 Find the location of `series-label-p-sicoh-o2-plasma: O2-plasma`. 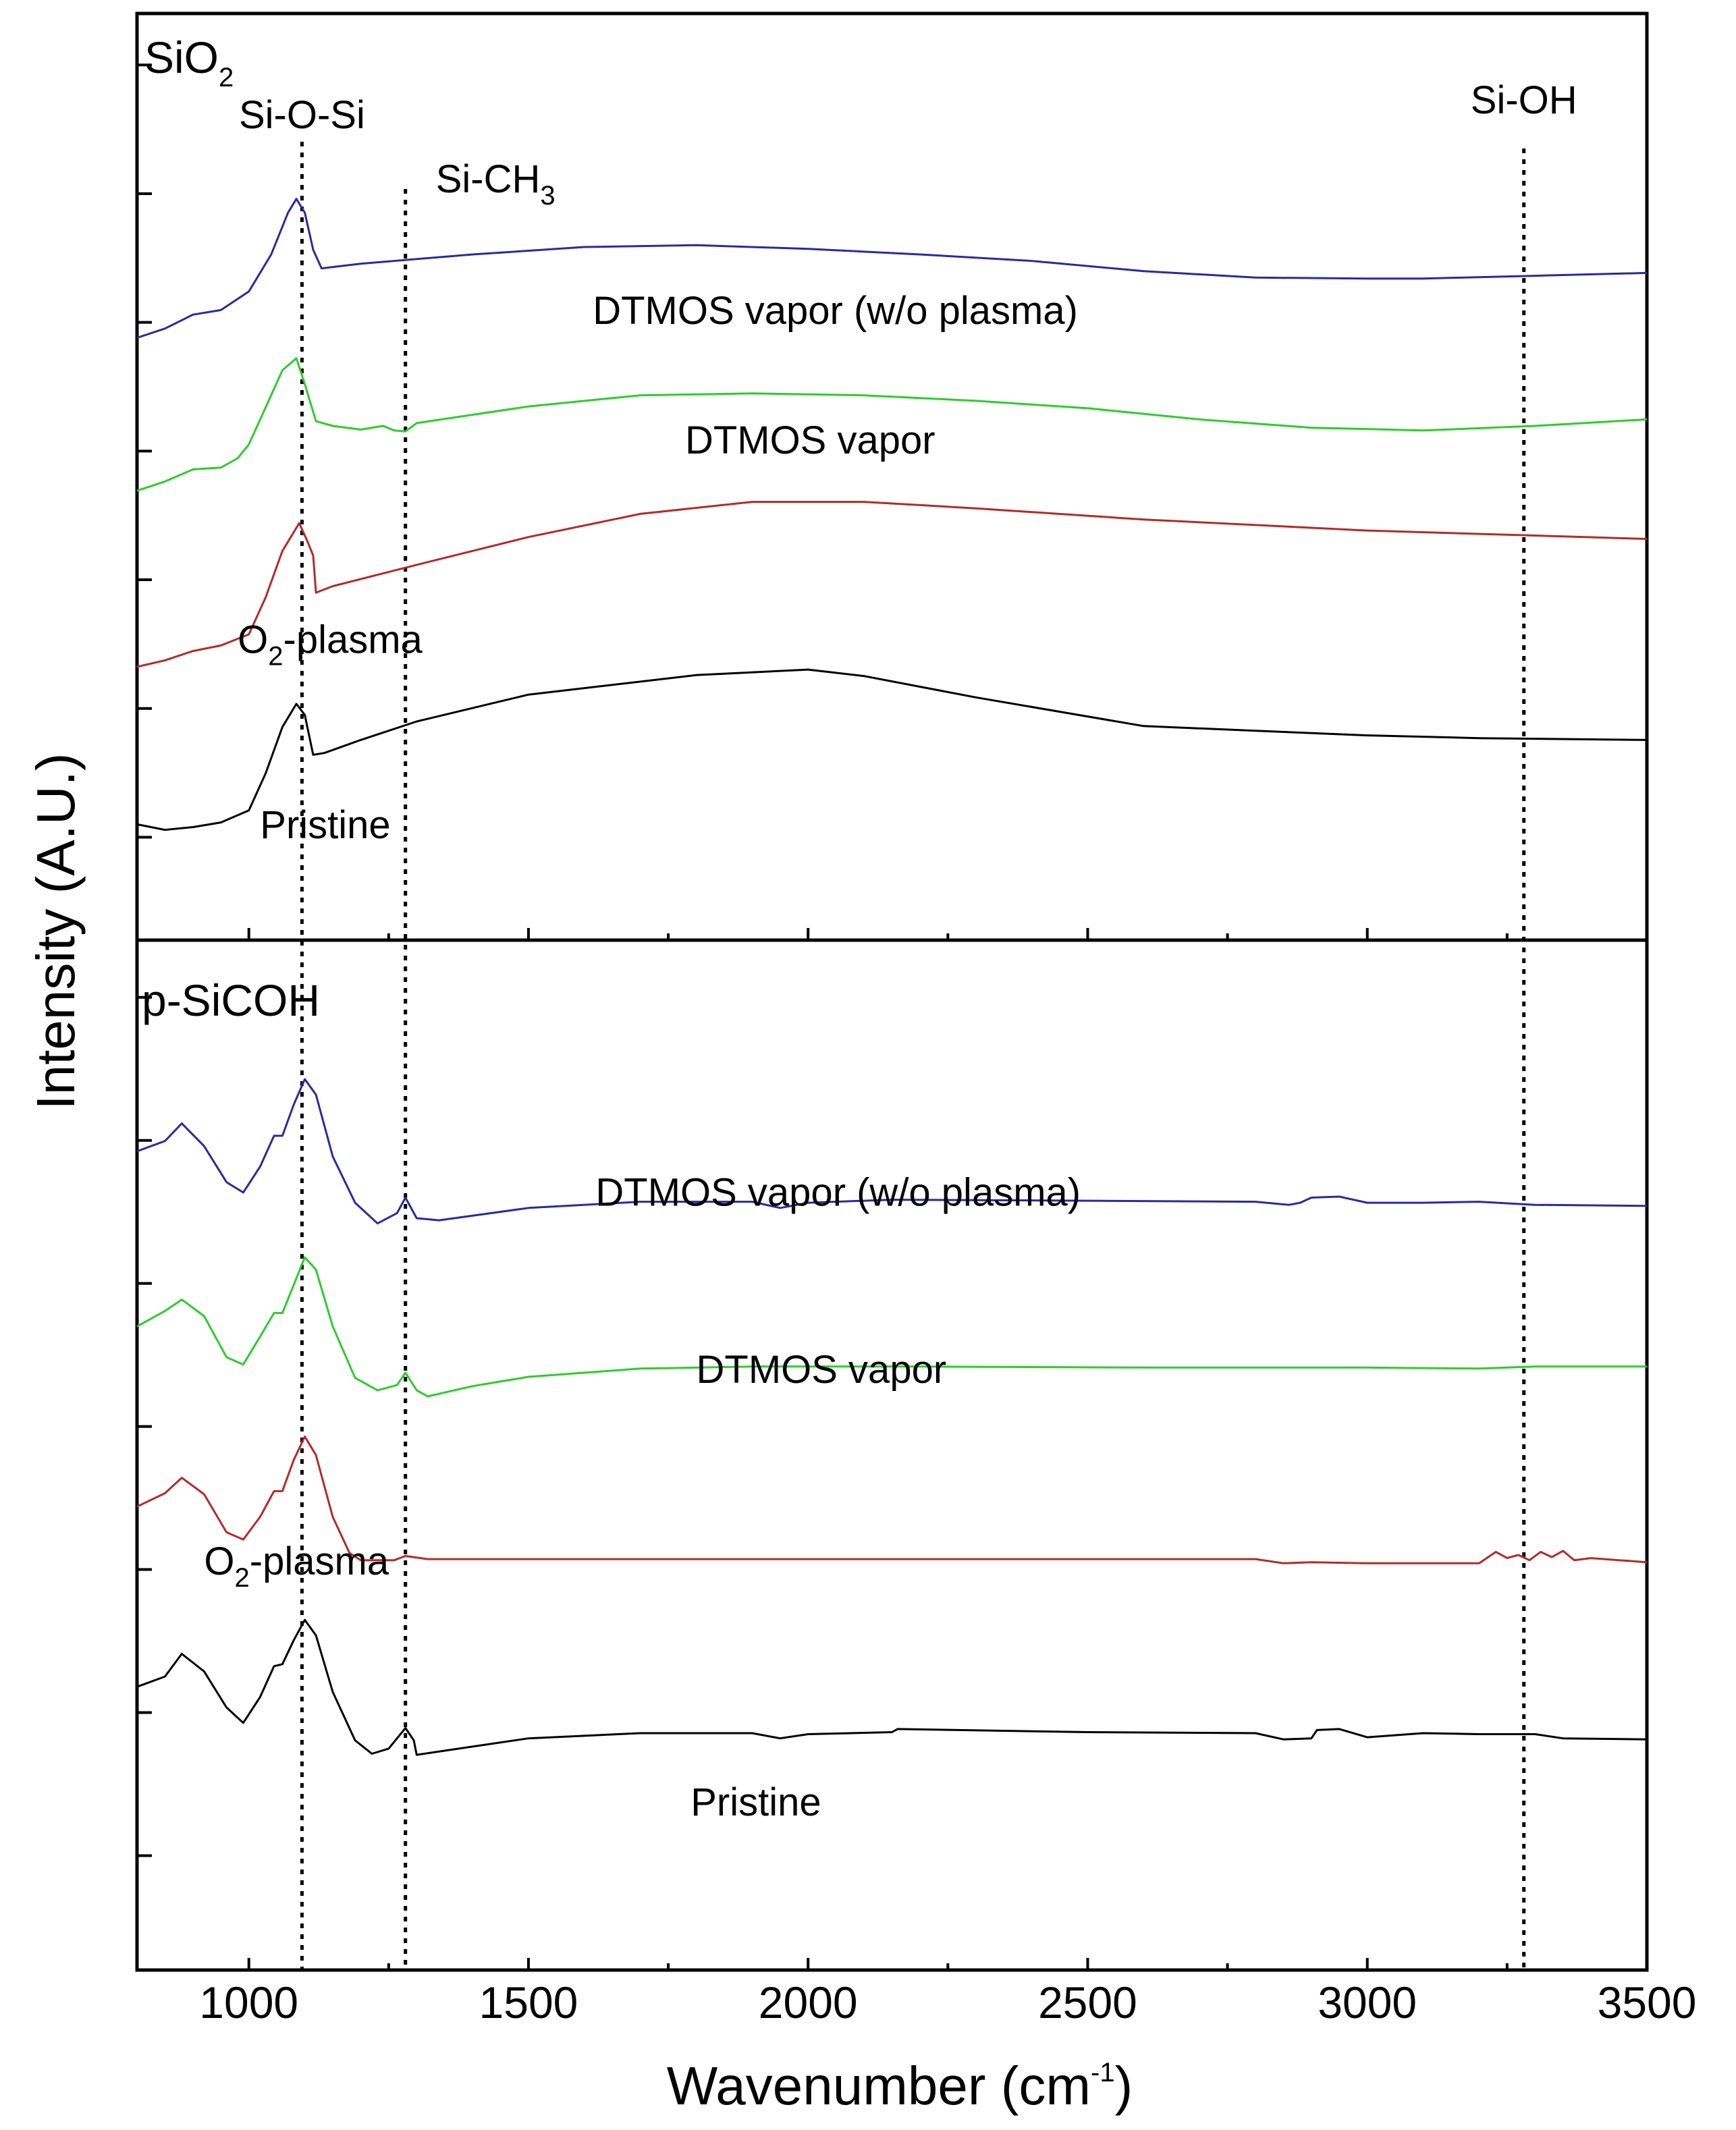

series-label-p-sicoh-o2-plasma: O2-plasma is located at coordinates (297, 1566).